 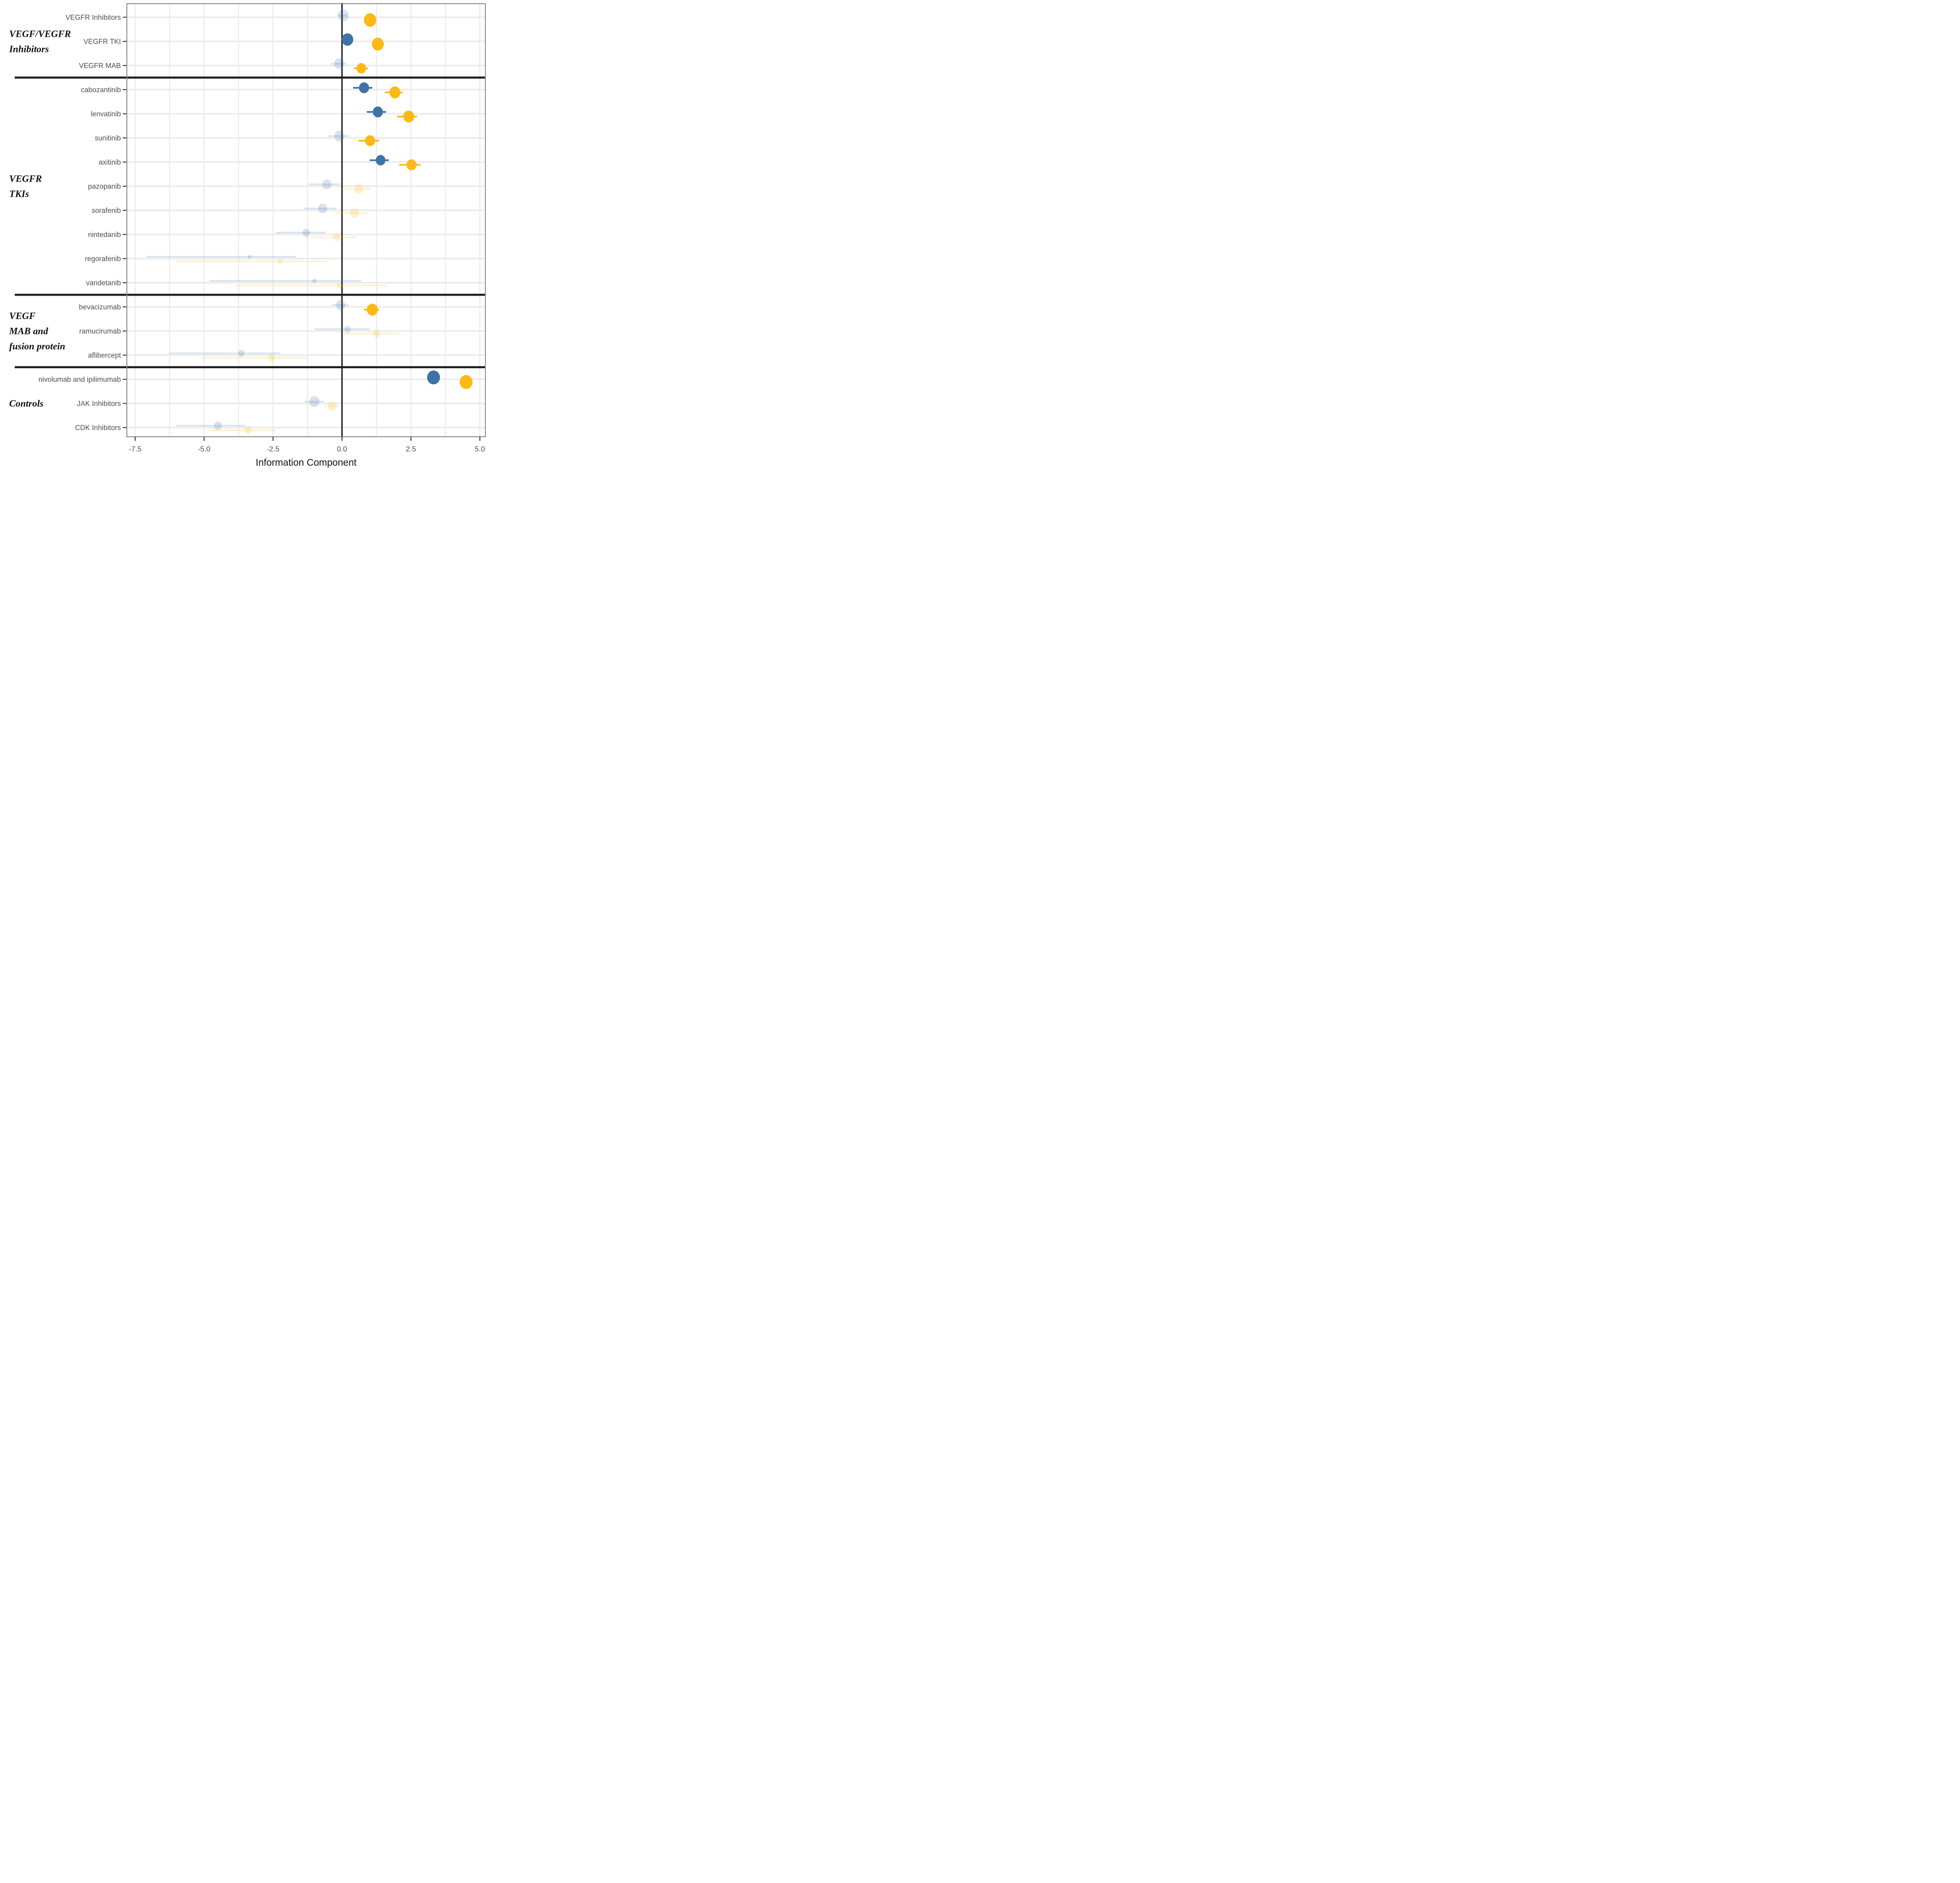 What do you see at coordinates (93, 18) in the screenshot?
I see `row-label-vegfr-inhibitors: VEGFR Inhibitors` at bounding box center [93, 18].